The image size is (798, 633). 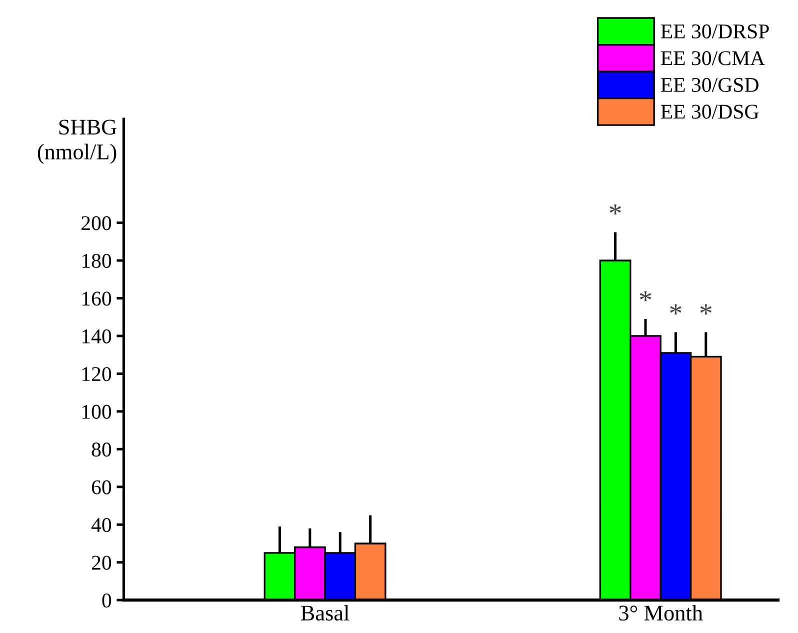 What do you see at coordinates (712, 58) in the screenshot?
I see `legend-label: EE 30/CMA` at bounding box center [712, 58].